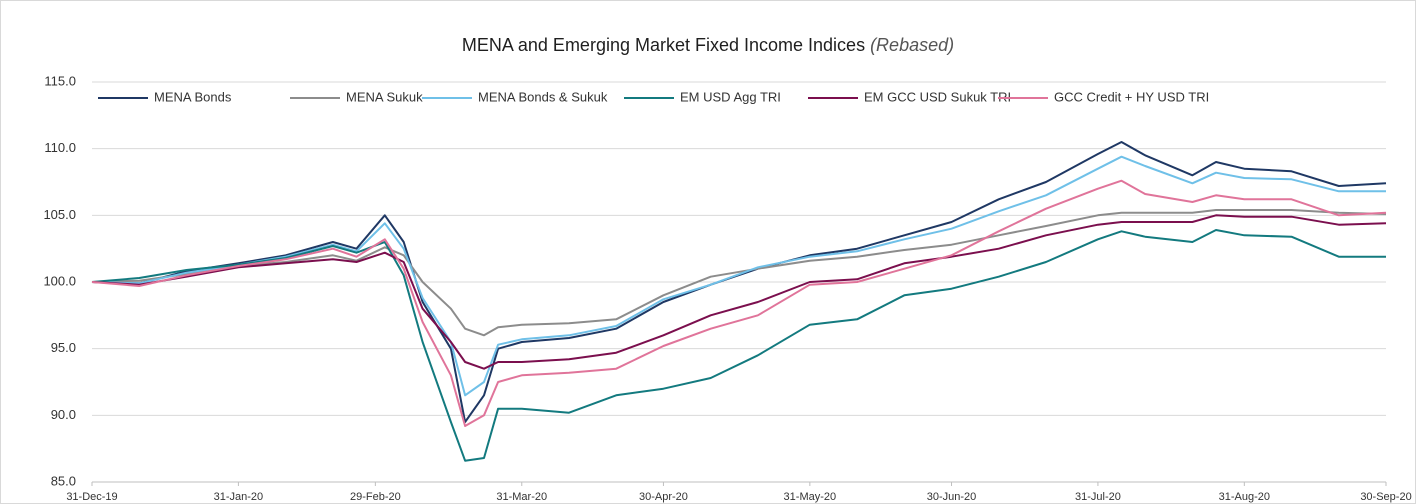 This screenshot has height=504, width=1416. Describe the element at coordinates (63, 414) in the screenshot. I see `y-tick-label: 90.0` at that location.